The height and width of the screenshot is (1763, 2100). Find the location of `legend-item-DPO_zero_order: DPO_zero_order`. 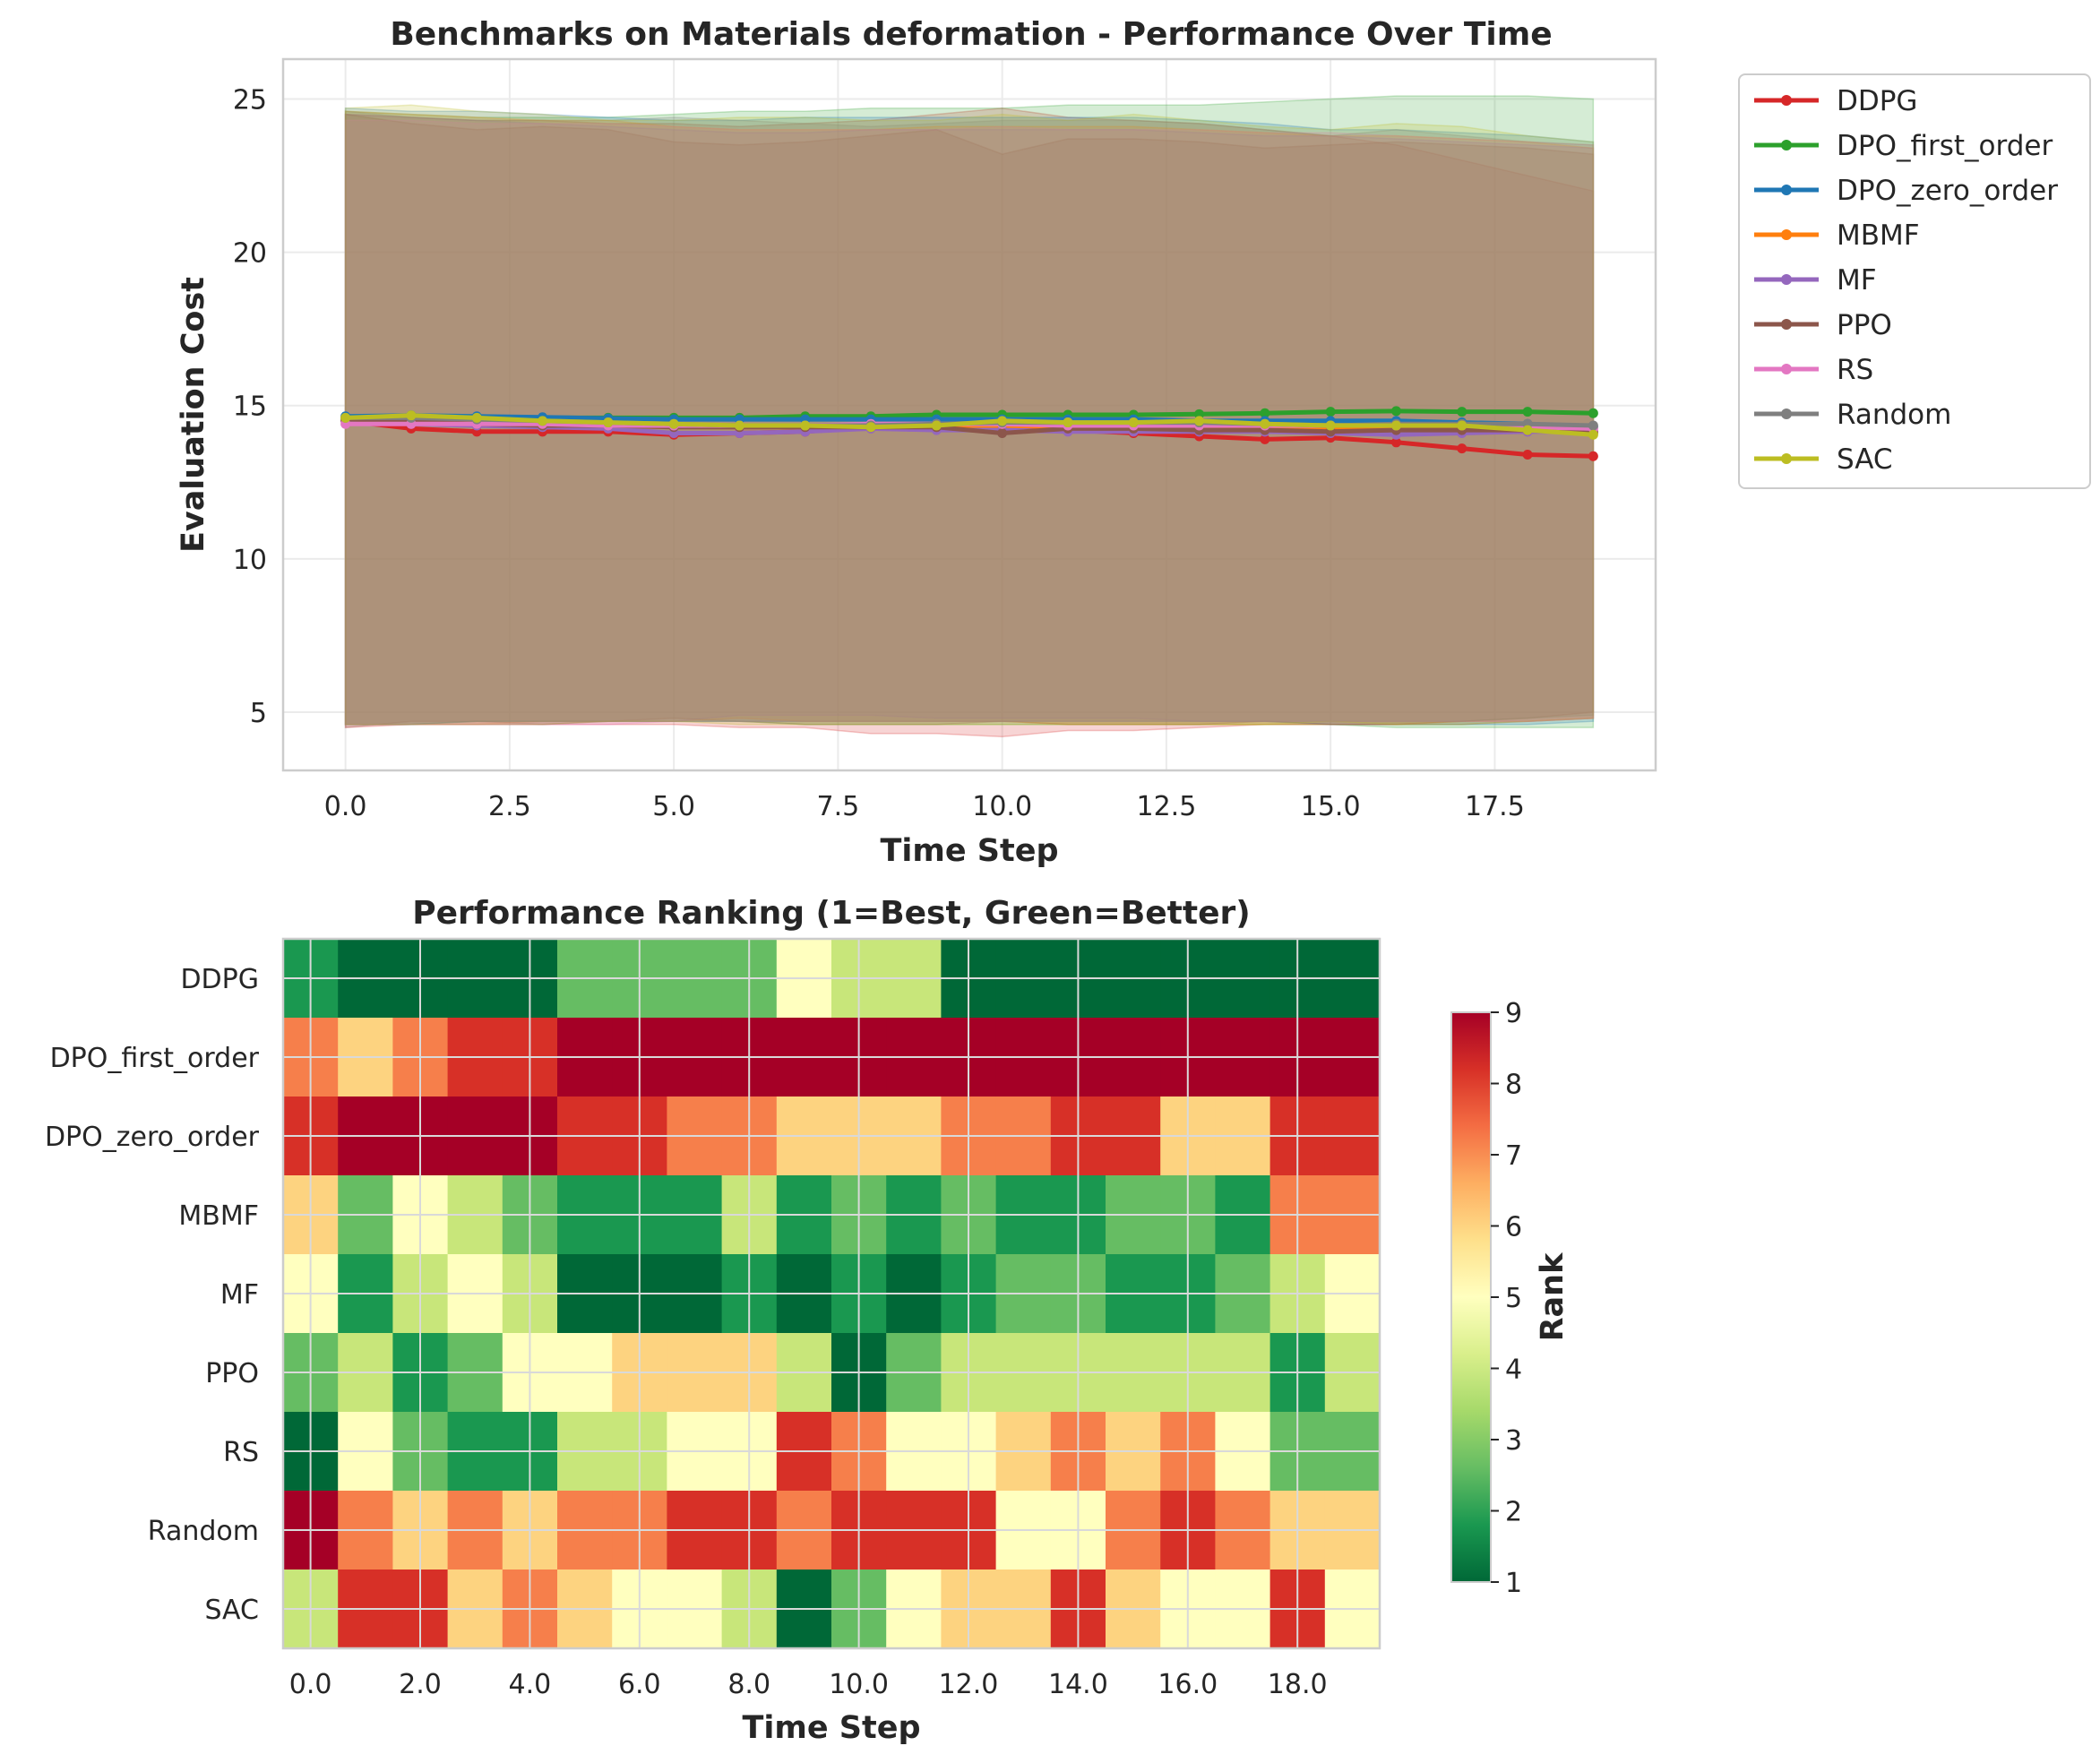

legend-item-DPO_zero_order: DPO_zero_order is located at coordinates (1906, 191).